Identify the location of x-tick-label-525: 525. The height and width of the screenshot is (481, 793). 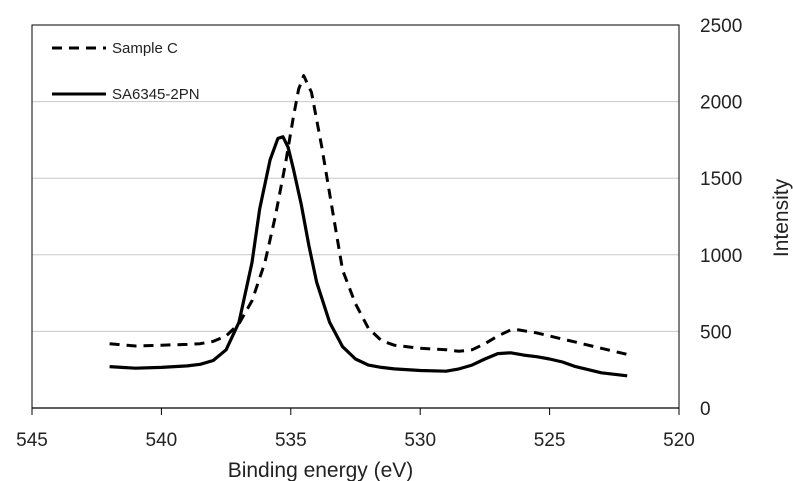
(550, 440).